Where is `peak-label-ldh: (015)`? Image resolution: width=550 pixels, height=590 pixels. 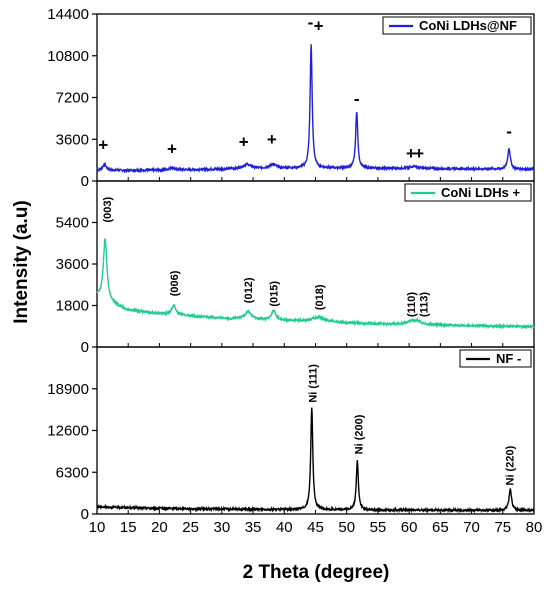 peak-label-ldh: (015) is located at coordinates (275, 294).